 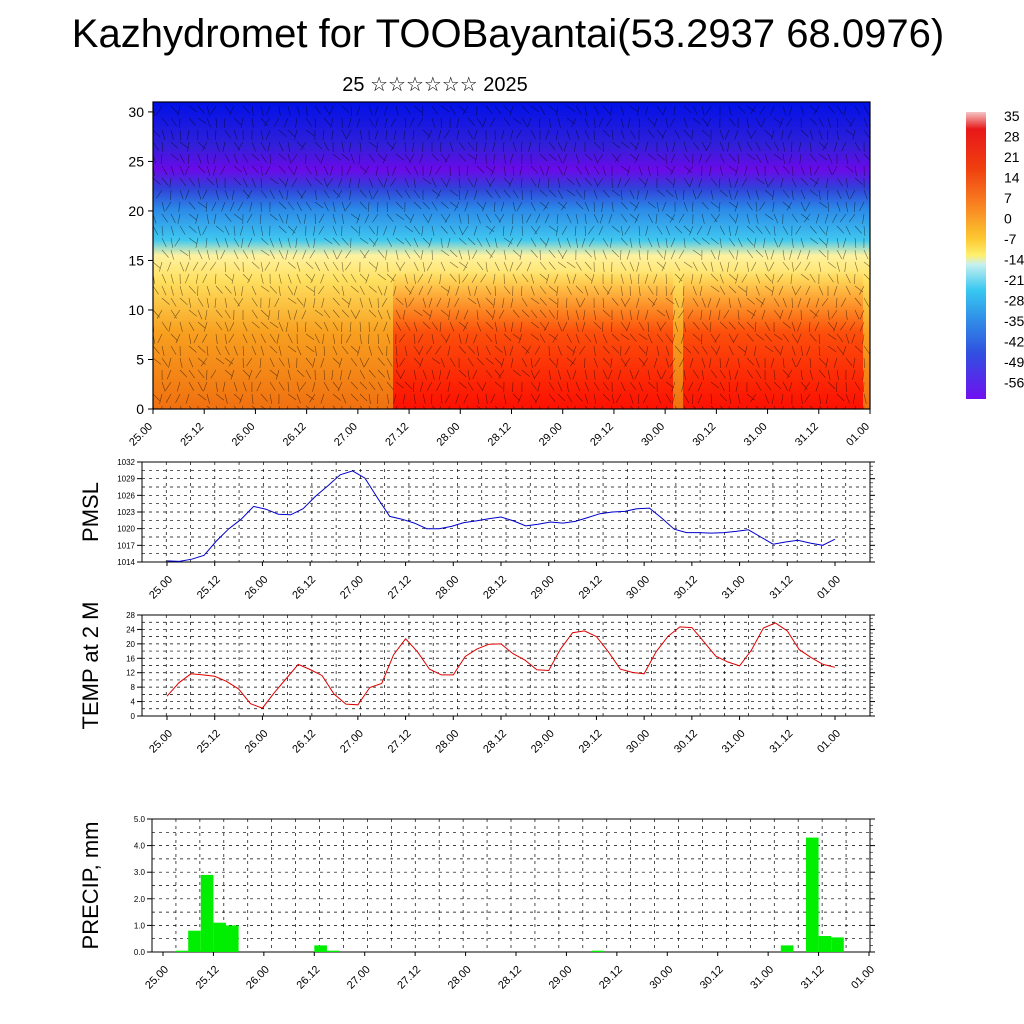 What do you see at coordinates (126, 512) in the screenshot?
I see `y-tick-label-1023: 1023` at bounding box center [126, 512].